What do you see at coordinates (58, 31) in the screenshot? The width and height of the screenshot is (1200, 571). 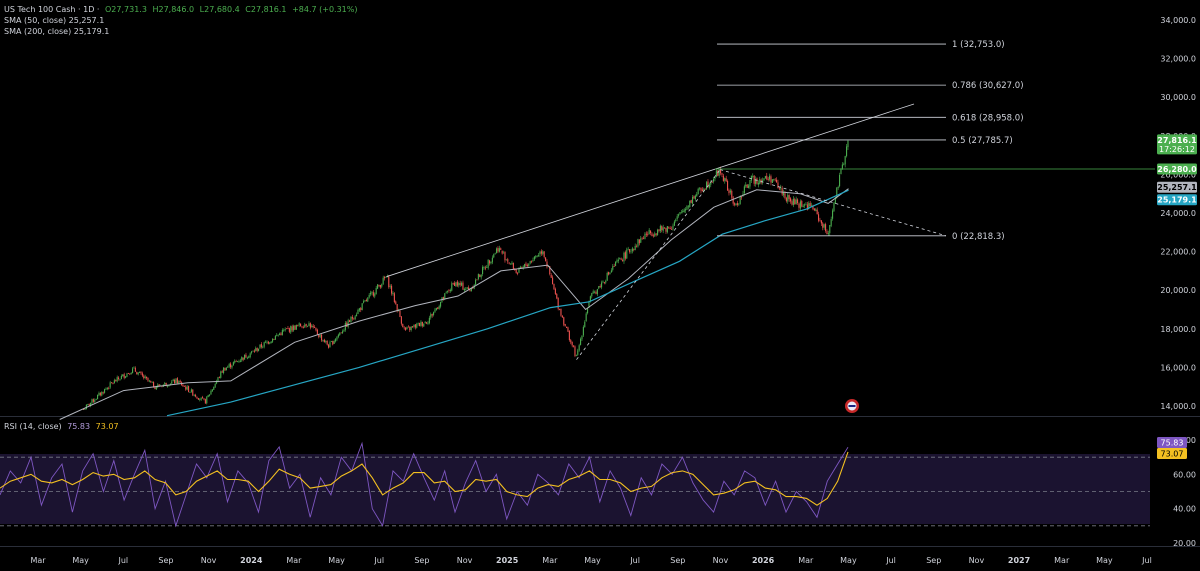 I see `sma200-legend: SMA (200, close) 25,179.1` at bounding box center [58, 31].